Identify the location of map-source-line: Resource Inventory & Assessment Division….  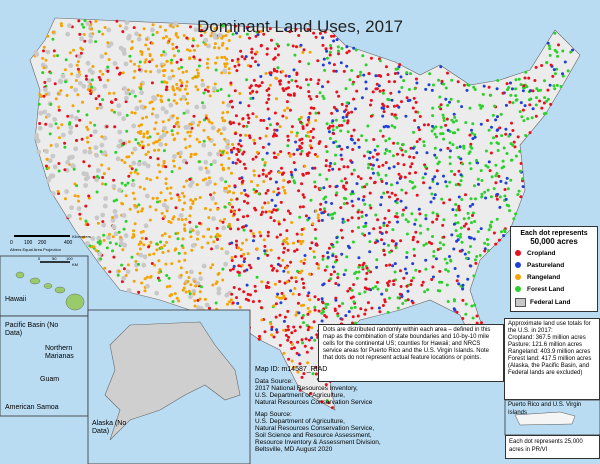
(318, 442).